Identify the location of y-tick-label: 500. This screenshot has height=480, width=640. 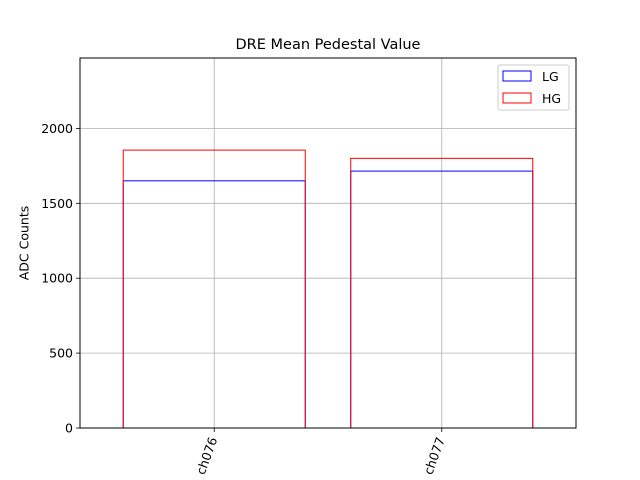
(61, 353).